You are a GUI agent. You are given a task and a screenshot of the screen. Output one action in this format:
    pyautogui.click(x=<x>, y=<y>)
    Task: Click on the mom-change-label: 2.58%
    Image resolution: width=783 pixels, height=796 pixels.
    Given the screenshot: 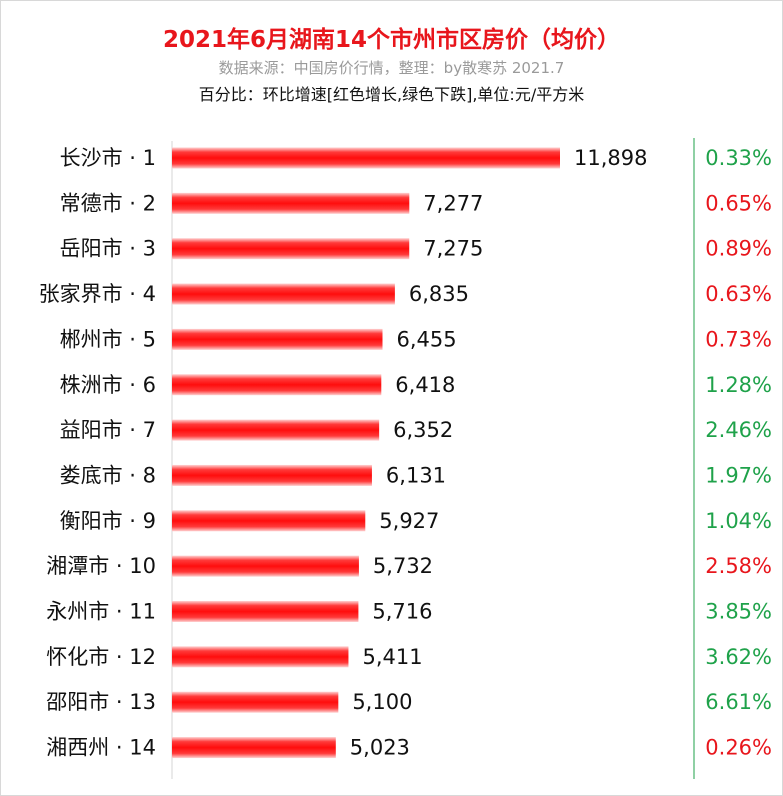 What is the action you would take?
    pyautogui.click(x=738, y=566)
    